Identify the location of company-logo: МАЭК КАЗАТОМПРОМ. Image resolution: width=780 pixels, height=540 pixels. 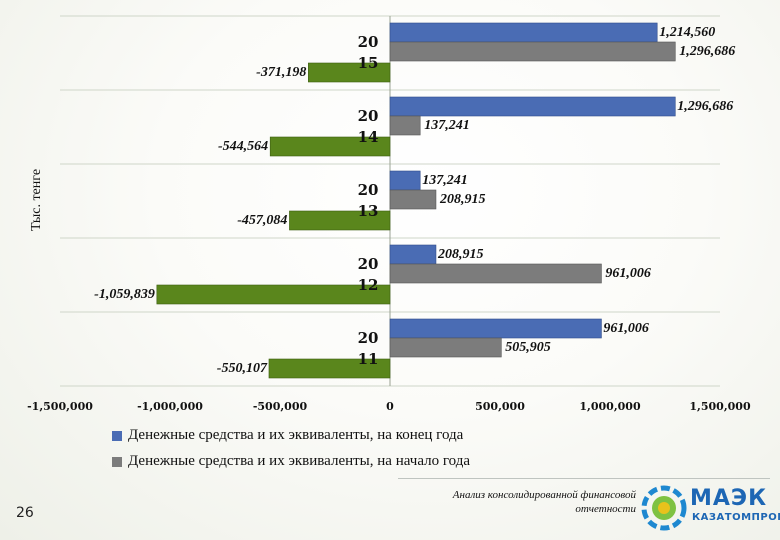
(710, 508).